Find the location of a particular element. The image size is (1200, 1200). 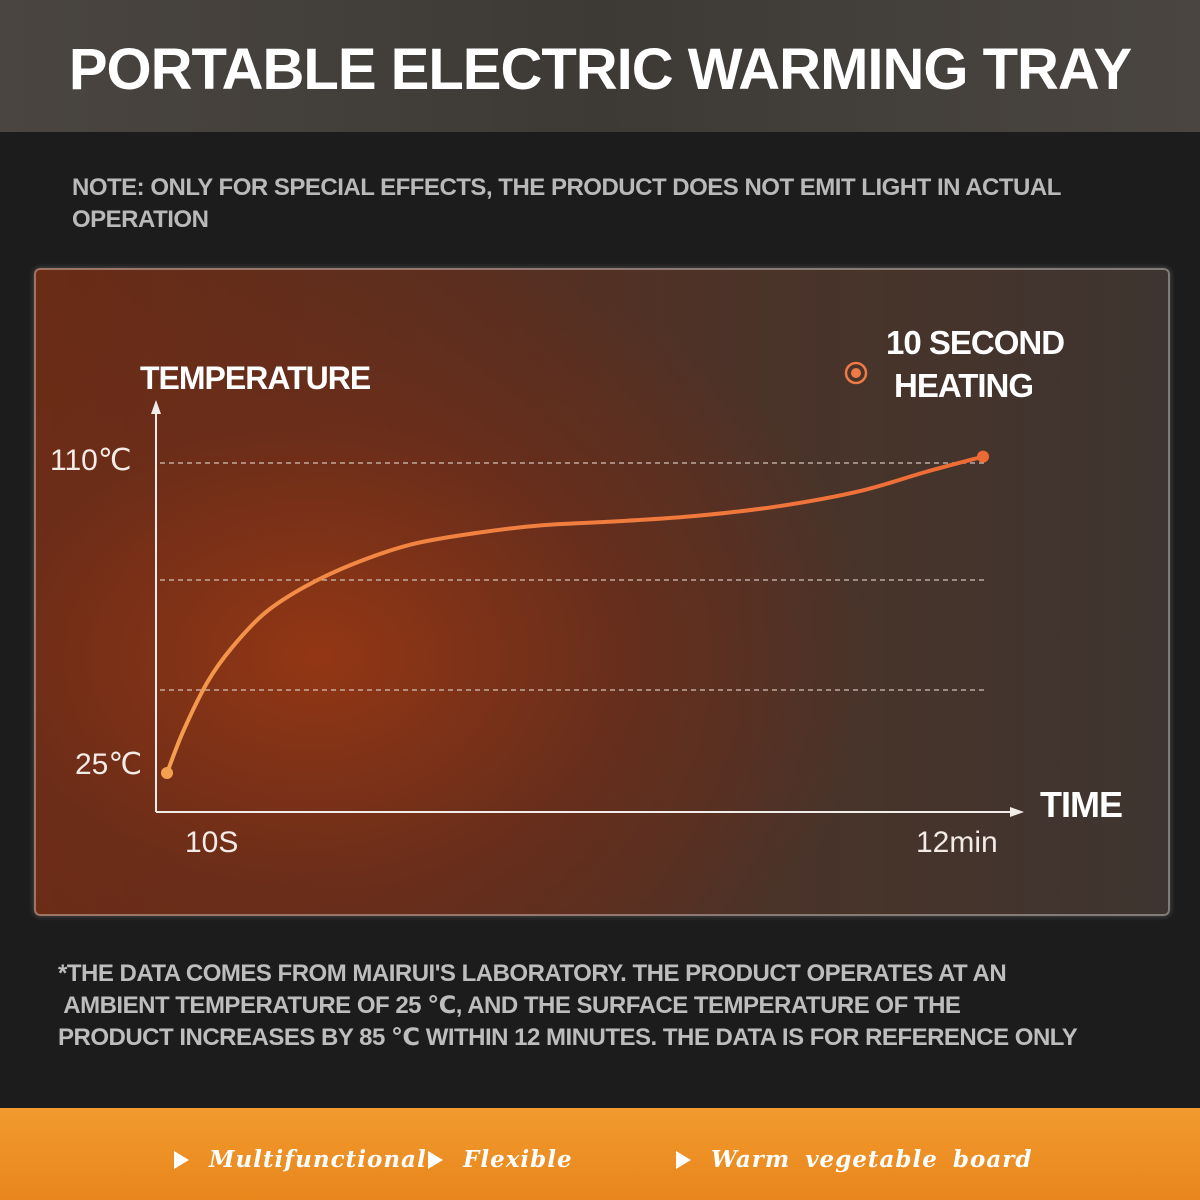

header-banner: PORTABLE ELECTRIC WARMING TRAY is located at coordinates (600, 66).